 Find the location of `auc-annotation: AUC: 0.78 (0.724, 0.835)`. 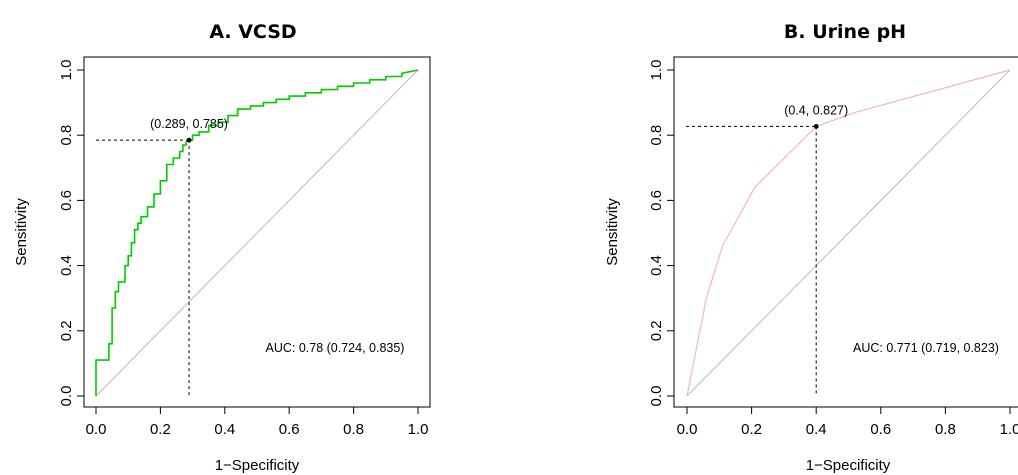

auc-annotation: AUC: 0.78 (0.724, 0.835) is located at coordinates (335, 348).